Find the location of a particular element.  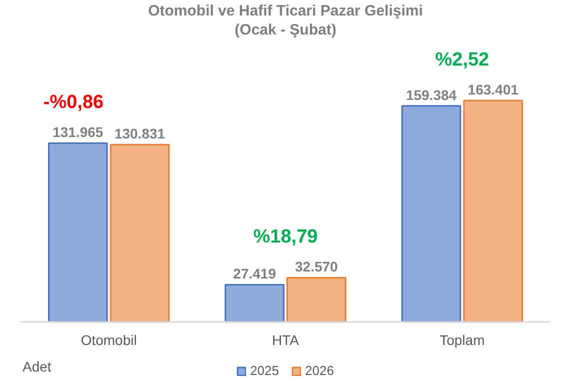

data-label: 32.570 is located at coordinates (316, 266).